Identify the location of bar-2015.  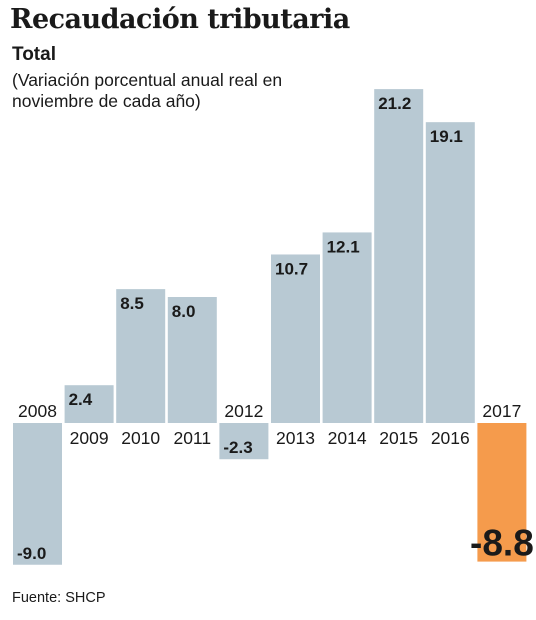
(399, 256).